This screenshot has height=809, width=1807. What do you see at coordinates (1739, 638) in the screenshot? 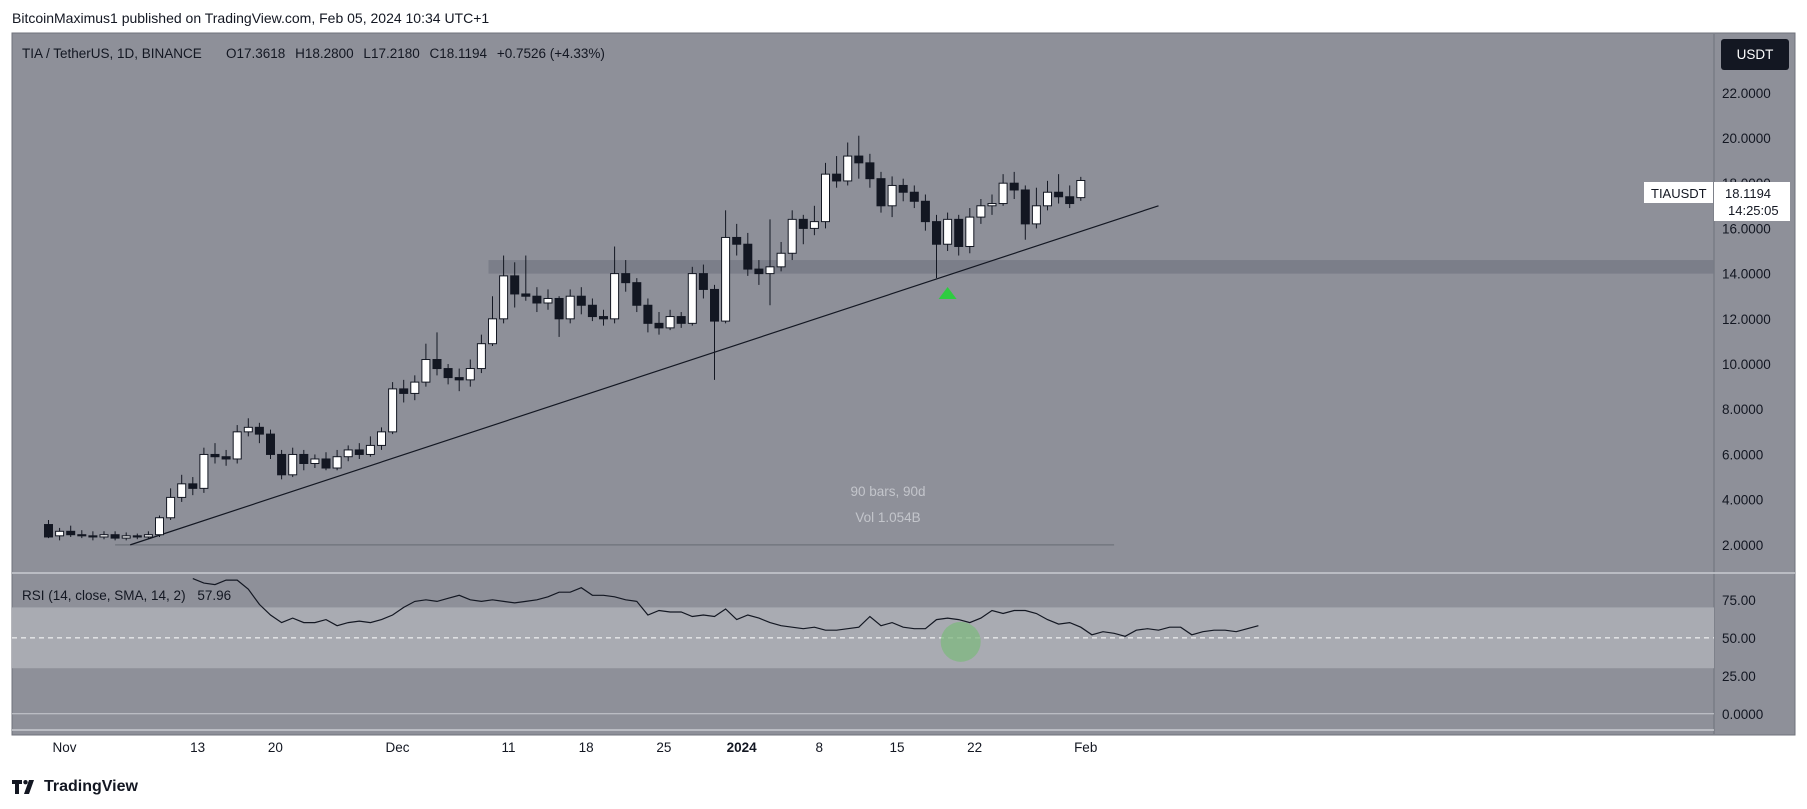
I see `rsi-tick-label: 50.00` at bounding box center [1739, 638].